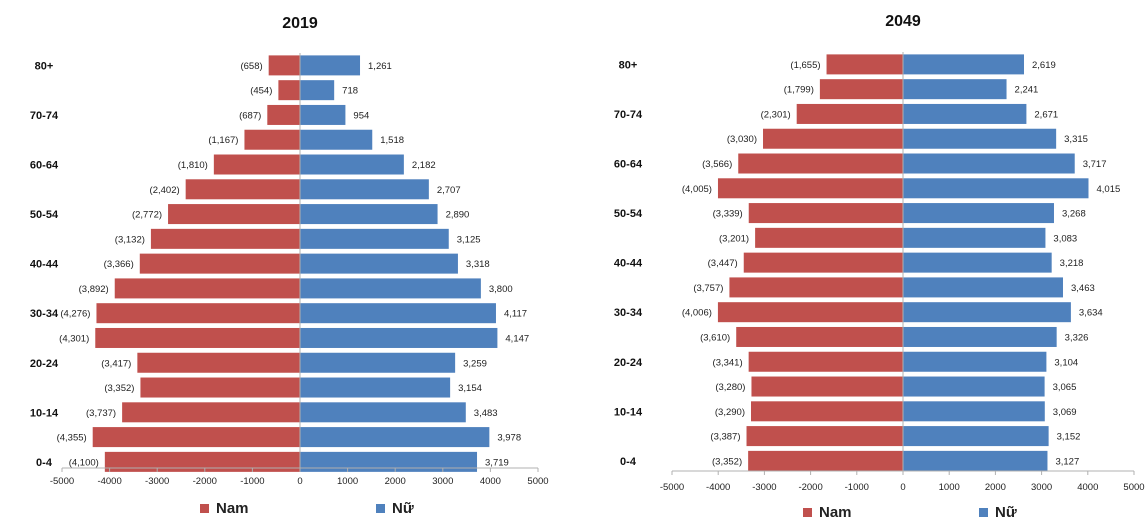  What do you see at coordinates (478, 264) in the screenshot?
I see `female-value-label: 3,318` at bounding box center [478, 264].